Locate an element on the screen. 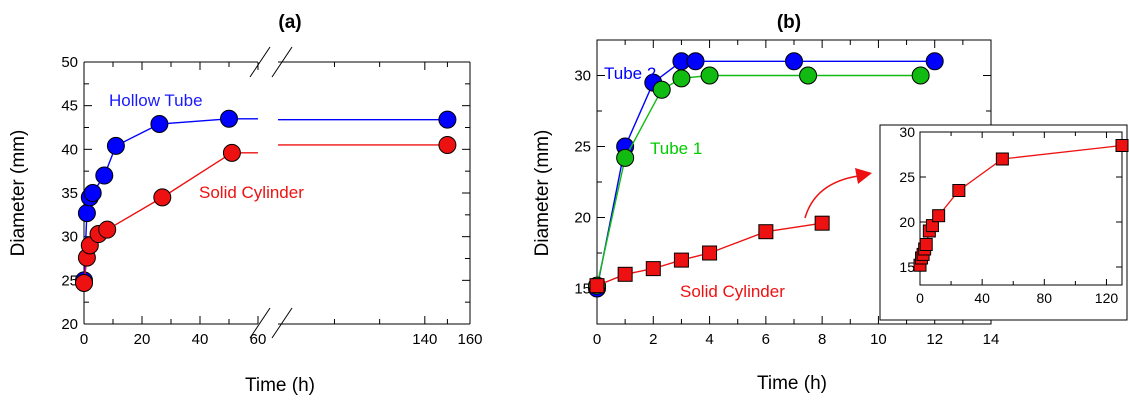 This screenshot has width=1129, height=400. panel-b-xlabel: Time (h) is located at coordinates (792, 383).